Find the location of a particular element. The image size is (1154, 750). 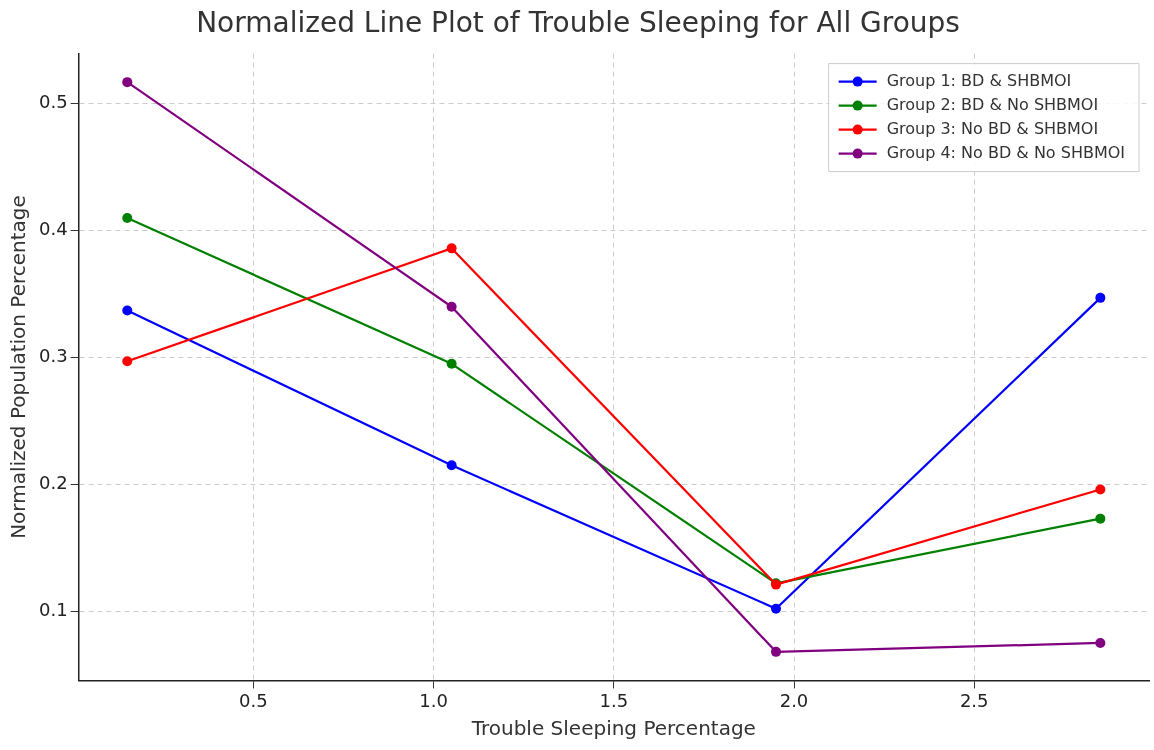

y-tick-label: 0.4 is located at coordinates (53, 229).